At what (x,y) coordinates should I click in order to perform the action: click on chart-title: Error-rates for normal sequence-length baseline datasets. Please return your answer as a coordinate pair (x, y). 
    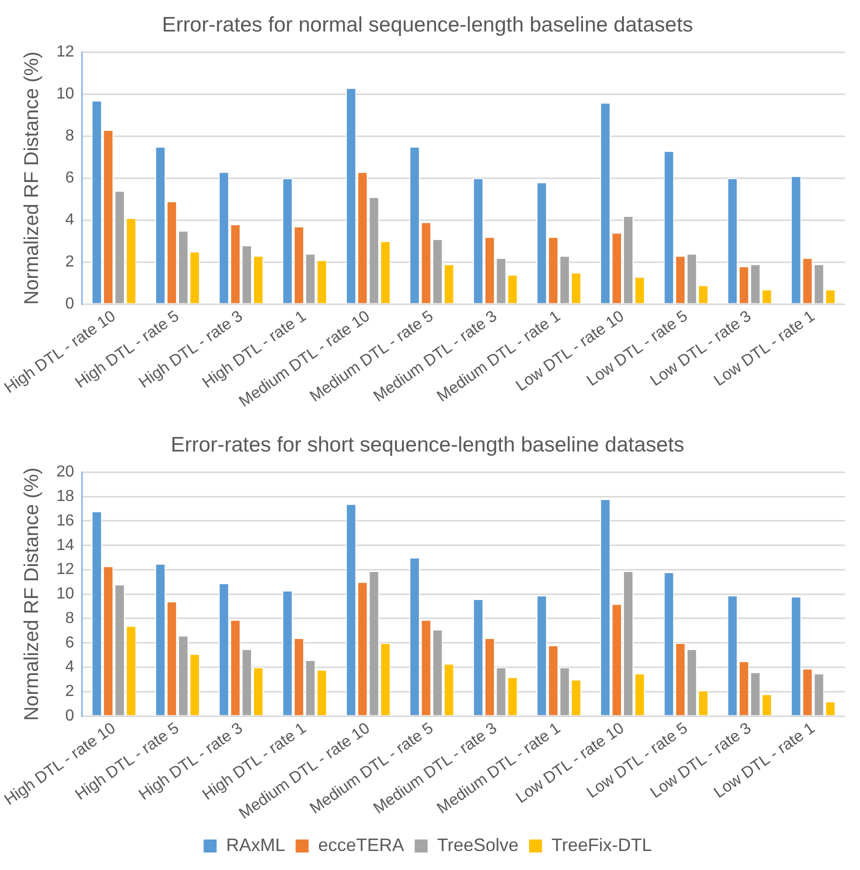
    Looking at the image, I should click on (428, 24).